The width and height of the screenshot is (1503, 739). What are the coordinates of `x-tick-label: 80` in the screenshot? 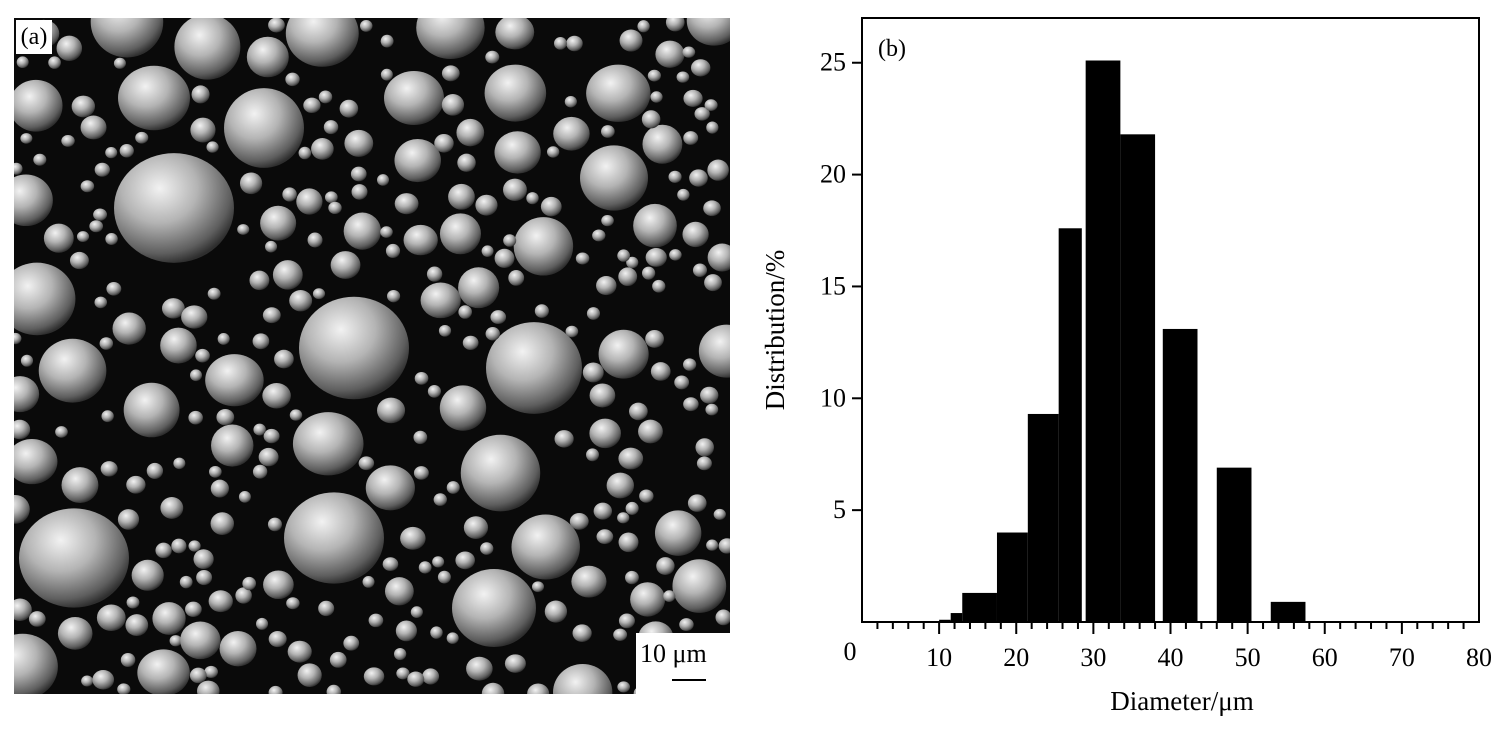 It's located at (1479, 657).